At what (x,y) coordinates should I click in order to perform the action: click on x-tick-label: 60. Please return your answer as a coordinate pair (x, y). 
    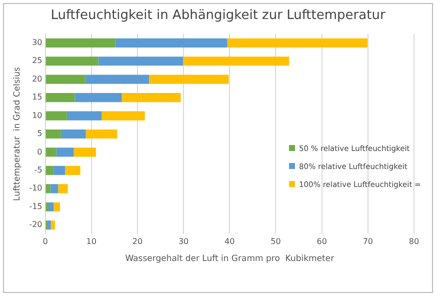
    Looking at the image, I should click on (321, 241).